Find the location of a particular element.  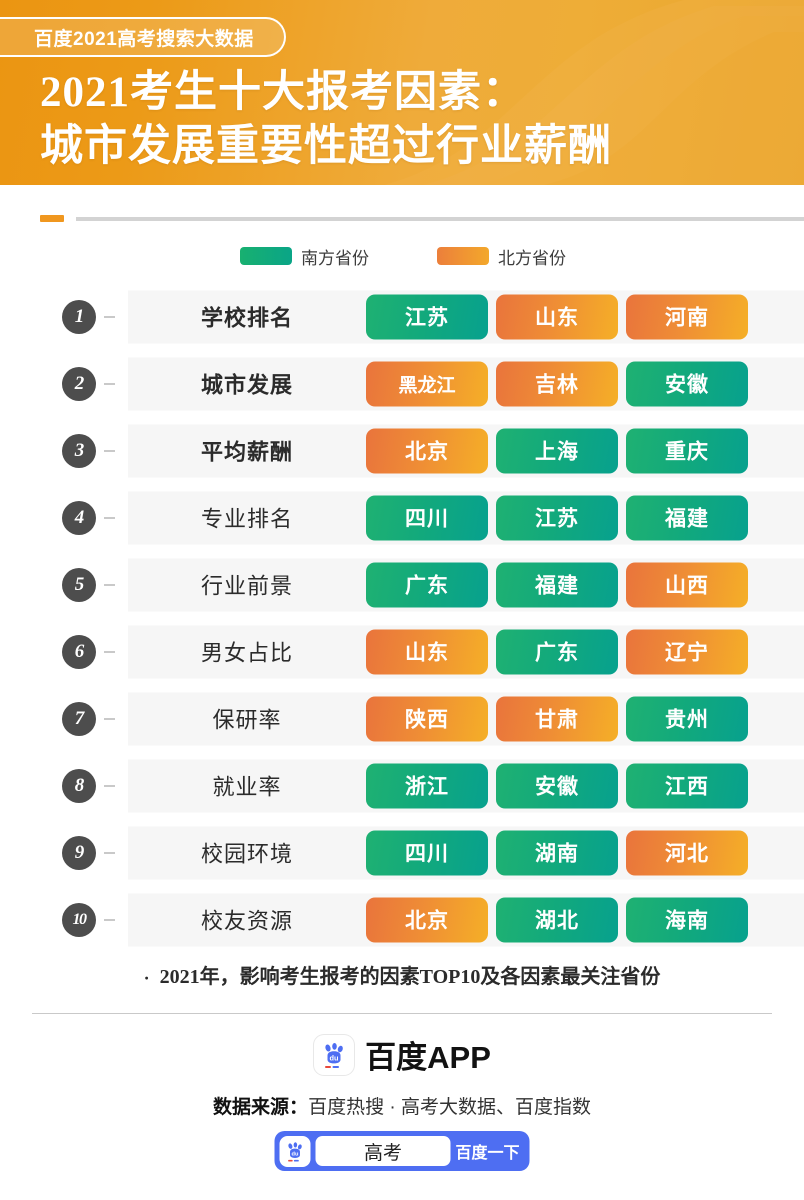

province-pill-group: 江苏 山东 河南 is located at coordinates (557, 316).